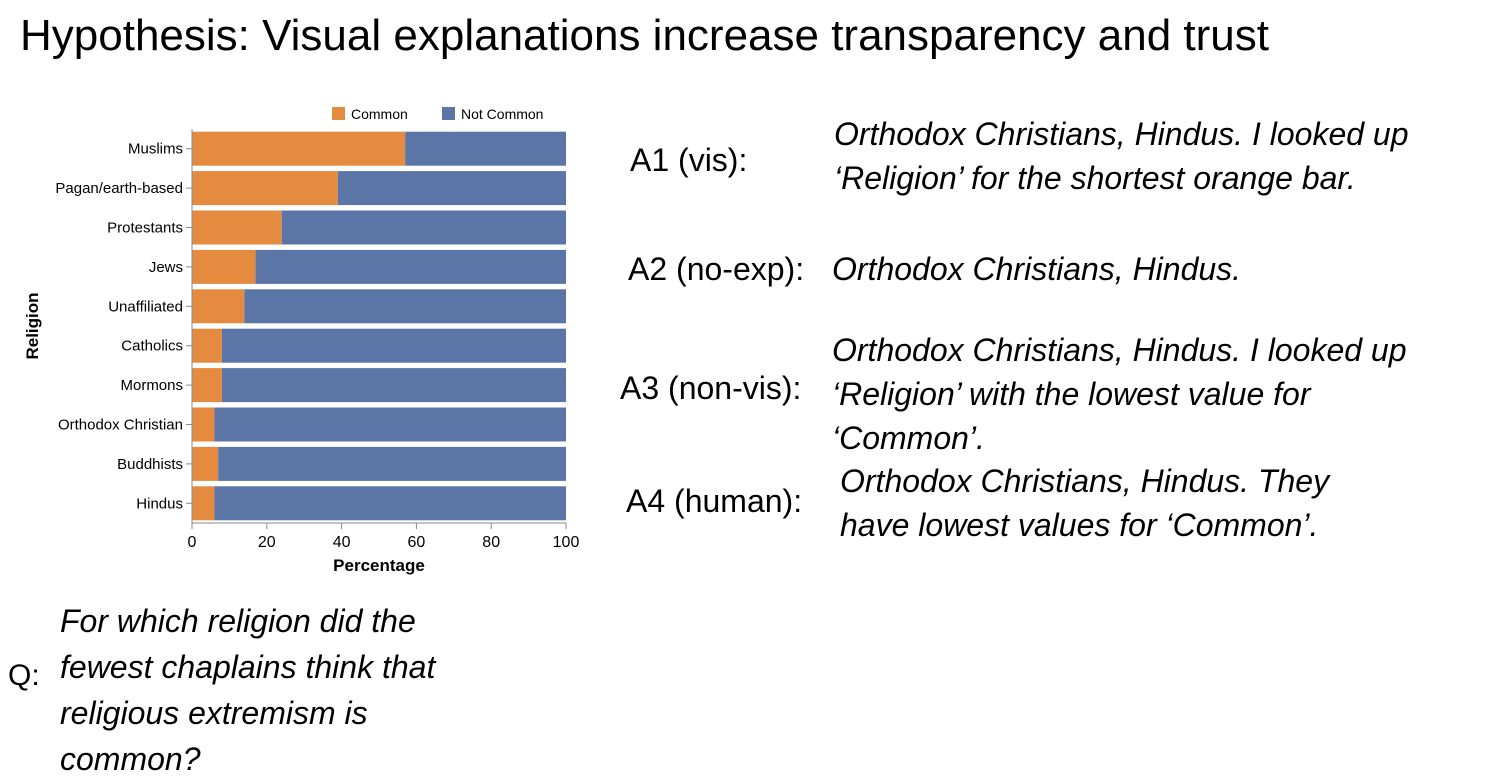 This screenshot has height=782, width=1490. What do you see at coordinates (491, 542) in the screenshot?
I see `x-tick-label: 80` at bounding box center [491, 542].